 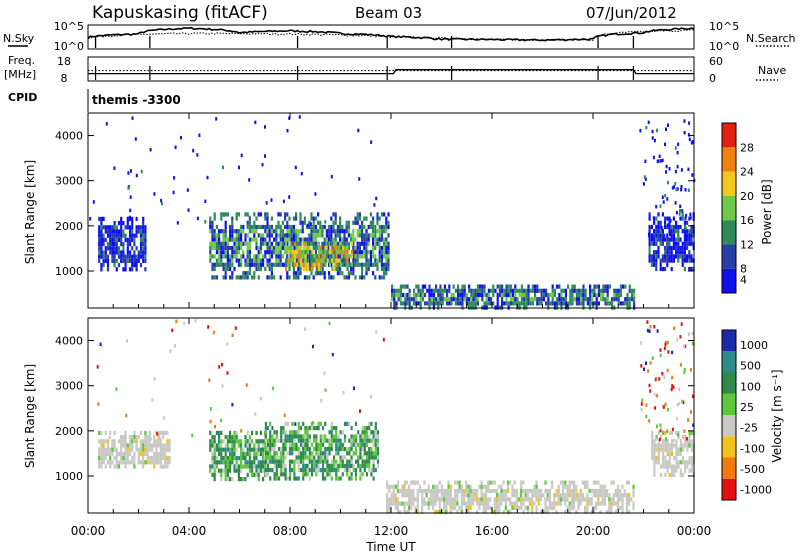 What do you see at coordinates (88, 531) in the screenshot?
I see `xtick-label: 00:00` at bounding box center [88, 531].